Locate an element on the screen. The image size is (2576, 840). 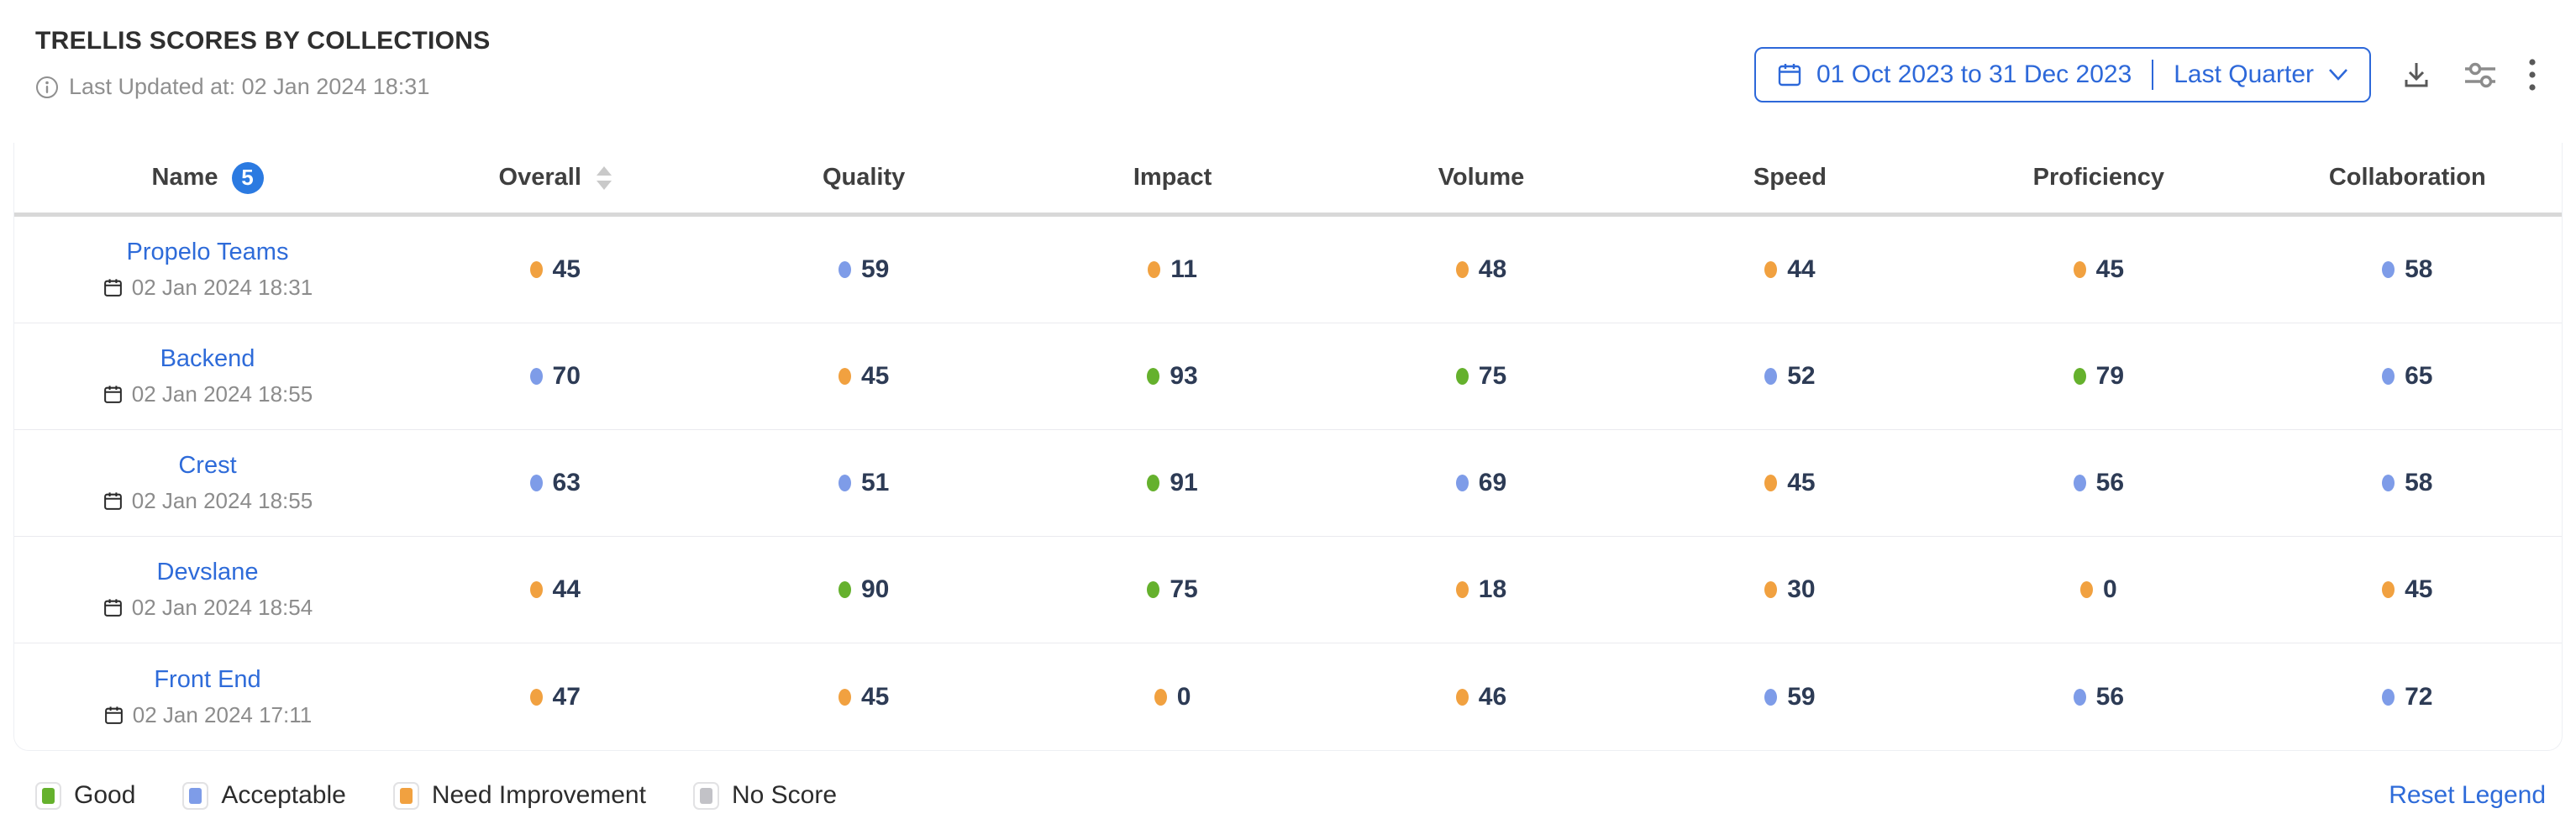
score-cell: 69 is located at coordinates (1481, 483).